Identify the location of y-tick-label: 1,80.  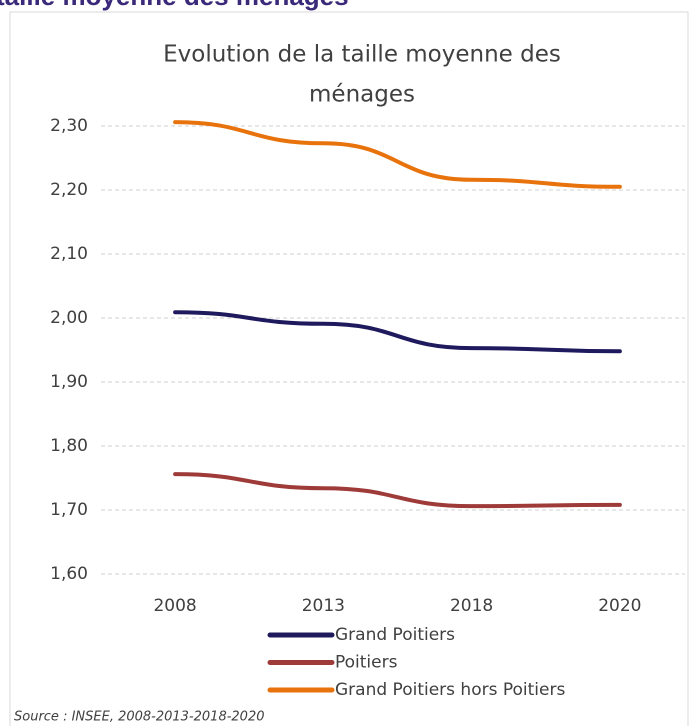
(69, 446).